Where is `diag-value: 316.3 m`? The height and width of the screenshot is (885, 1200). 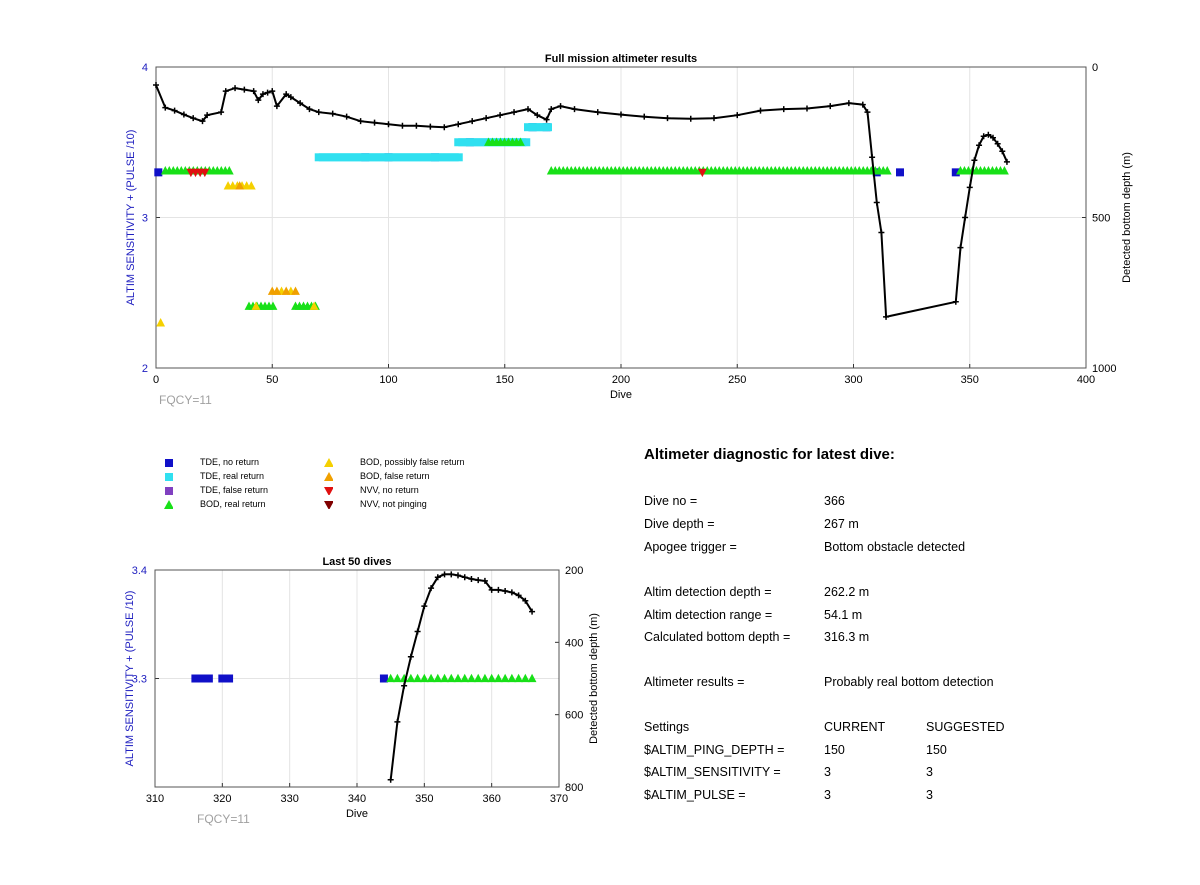 diag-value: 316.3 m is located at coordinates (847, 637).